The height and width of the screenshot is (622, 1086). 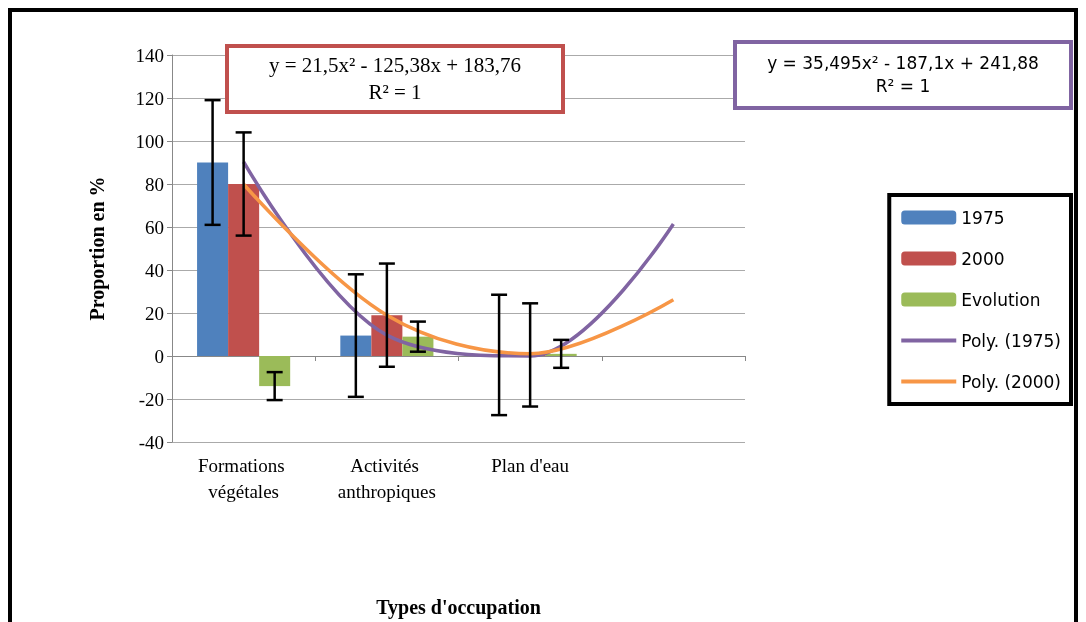 What do you see at coordinates (1001, 299) in the screenshot?
I see `legend-label: Evolution` at bounding box center [1001, 299].